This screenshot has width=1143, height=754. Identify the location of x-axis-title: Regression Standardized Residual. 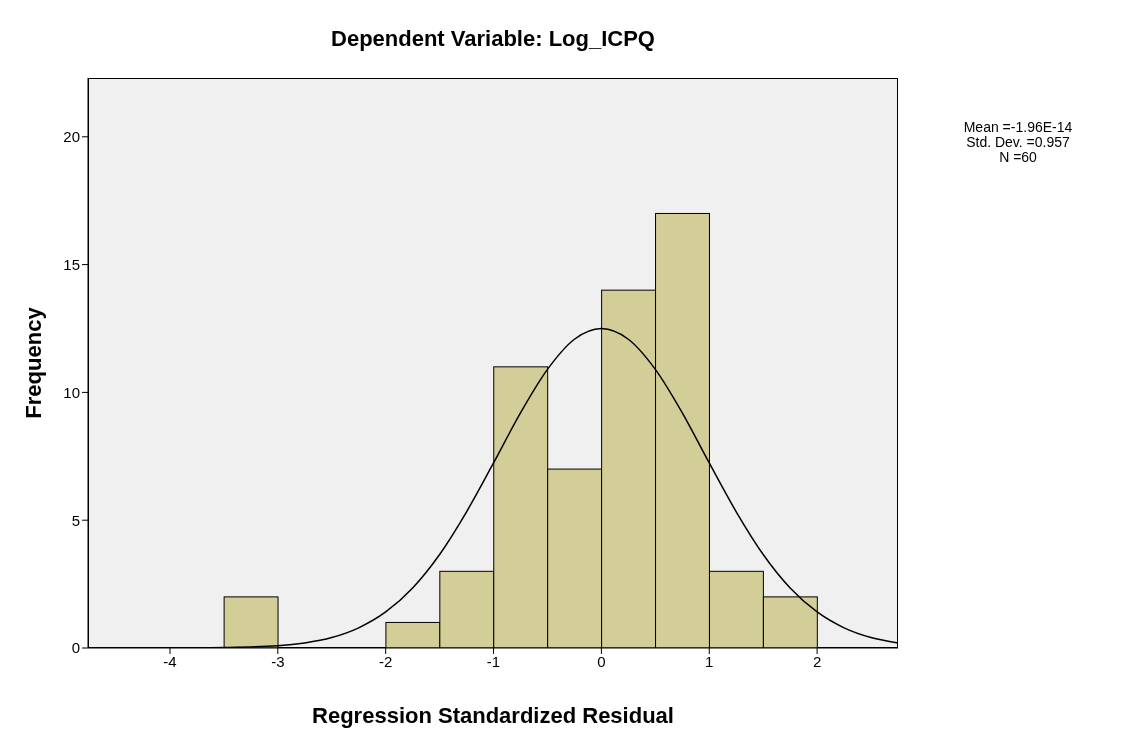
(493, 715).